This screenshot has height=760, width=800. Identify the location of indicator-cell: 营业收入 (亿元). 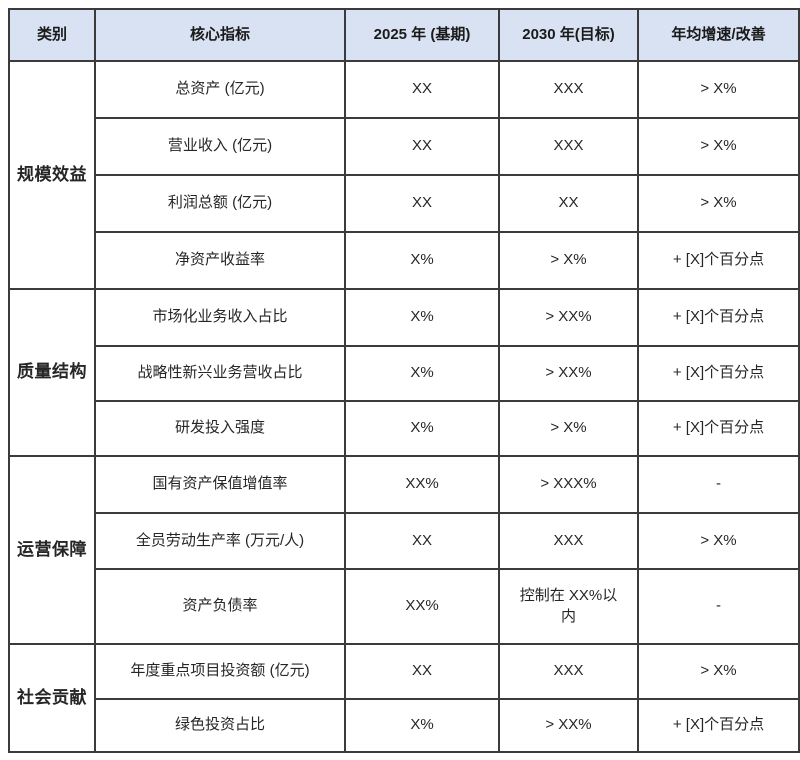
(220, 146).